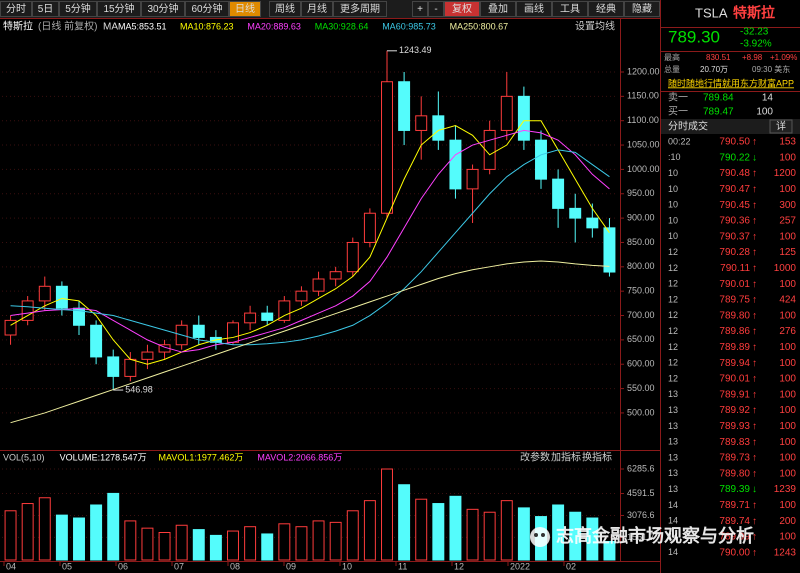 The width and height of the screenshot is (800, 573). Describe the element at coordinates (571, 566) in the screenshot. I see `x-tick-label: 02` at that location.